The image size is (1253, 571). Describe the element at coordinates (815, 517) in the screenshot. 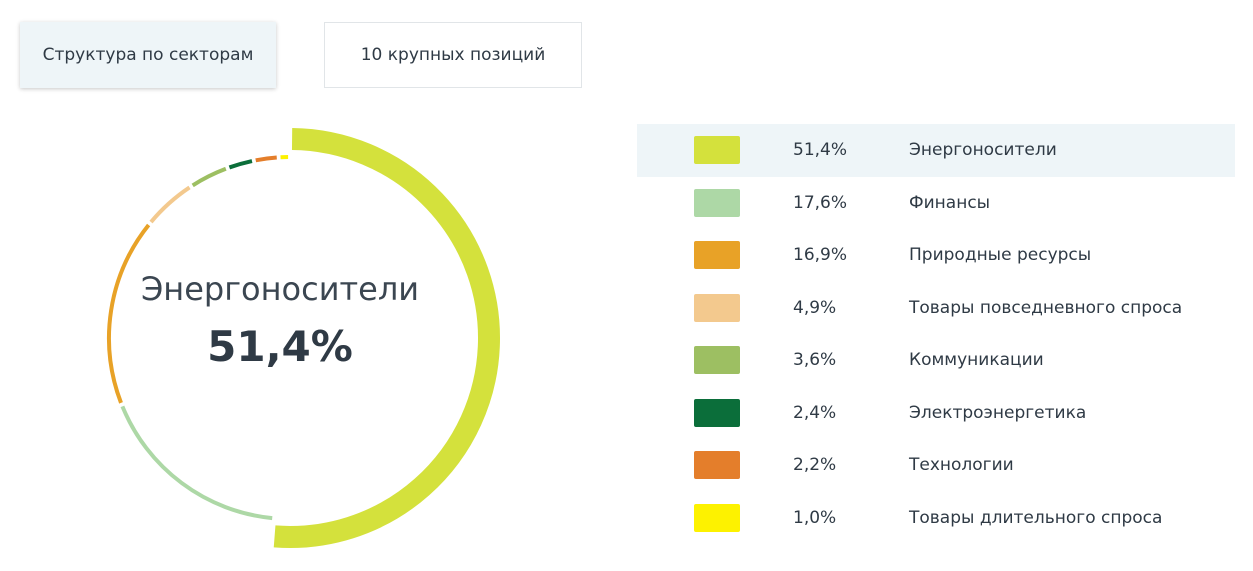

I see `legend-percent: 1,0%` at that location.